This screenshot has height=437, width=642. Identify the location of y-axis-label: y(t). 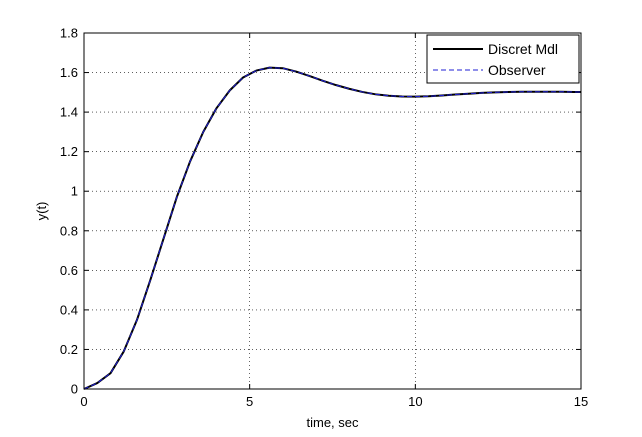
(41, 211).